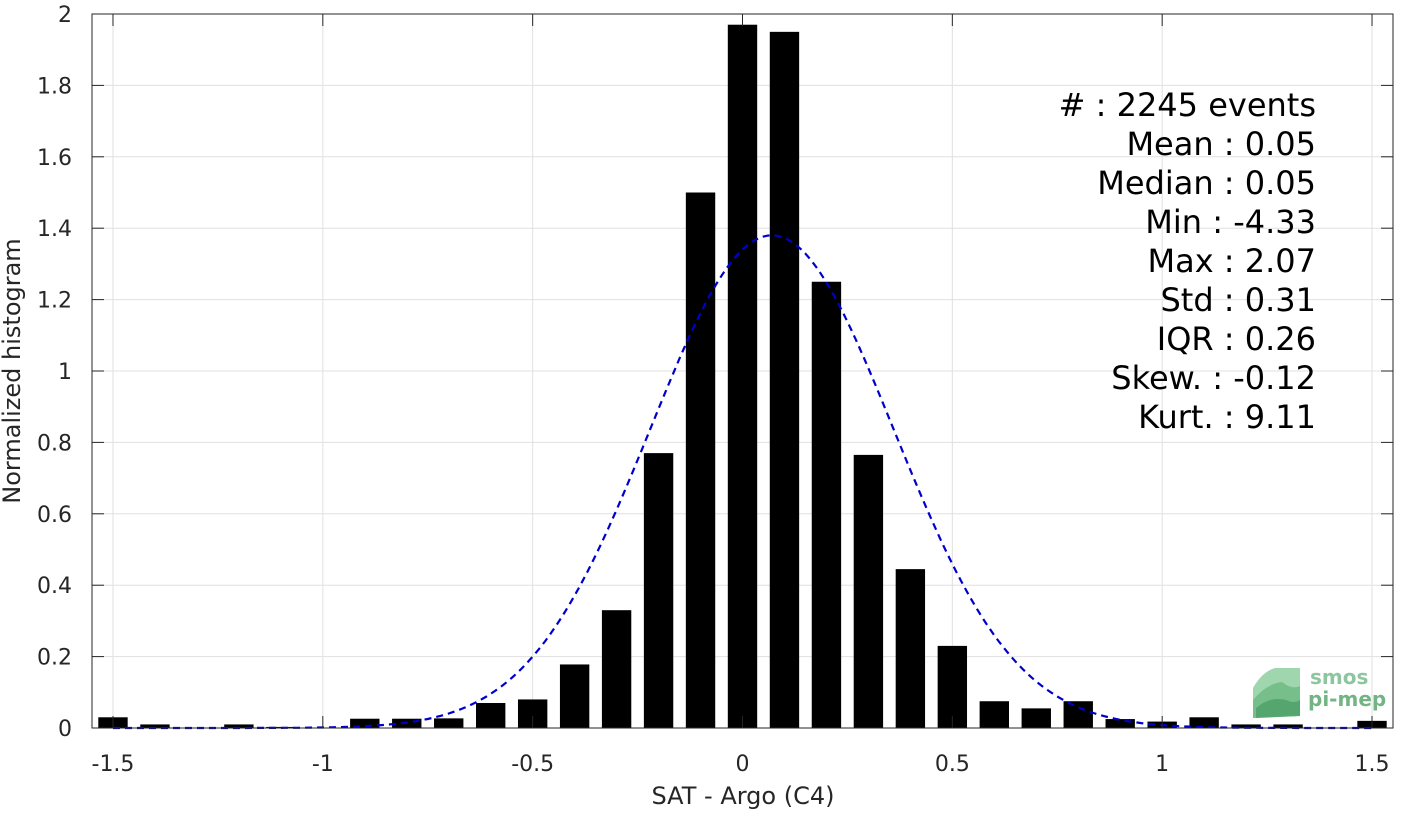  I want to click on x-tick-label-4: 0.5, so click(952, 764).